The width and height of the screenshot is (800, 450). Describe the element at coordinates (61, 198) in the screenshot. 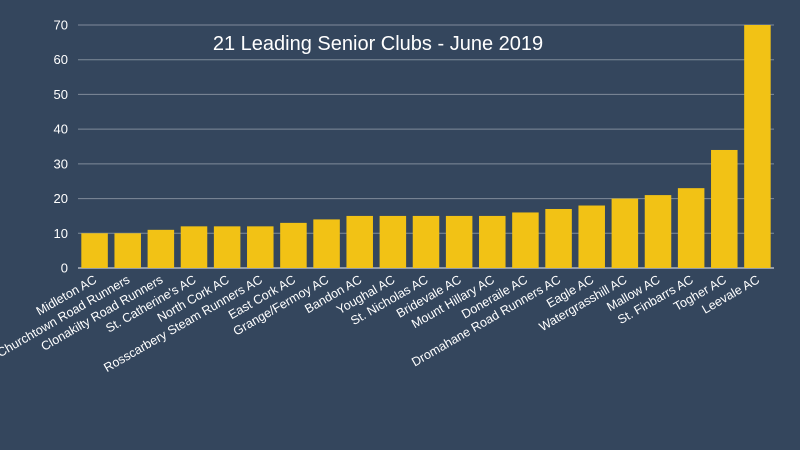

I see `y-tick-label: 20` at that location.